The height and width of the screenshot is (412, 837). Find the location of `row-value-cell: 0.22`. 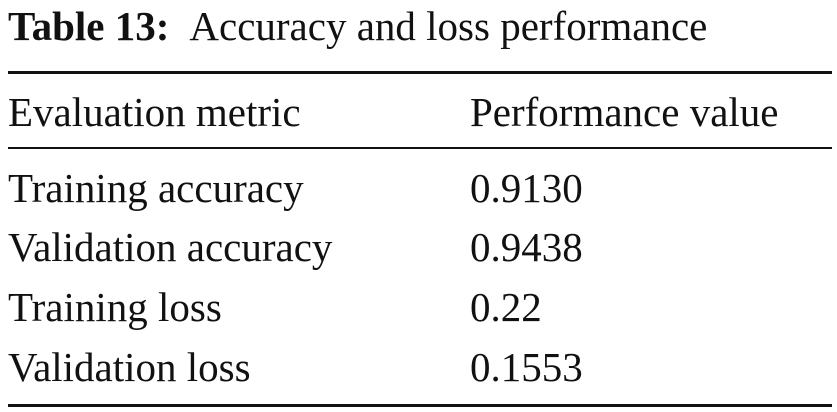

row-value-cell: 0.22 is located at coordinates (506, 307).